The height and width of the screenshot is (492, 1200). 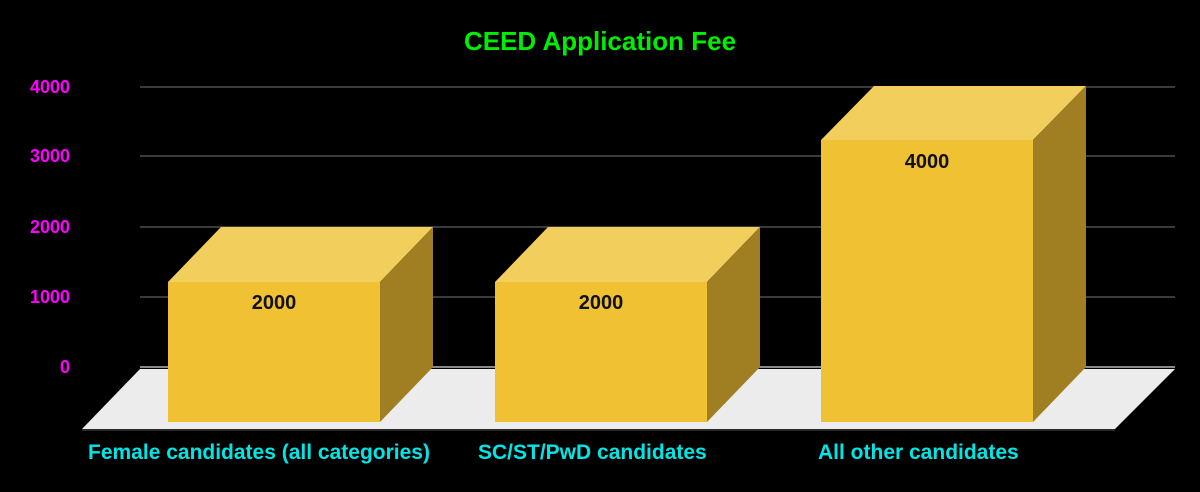 What do you see at coordinates (927, 162) in the screenshot?
I see `data-label-all-other: 4000` at bounding box center [927, 162].